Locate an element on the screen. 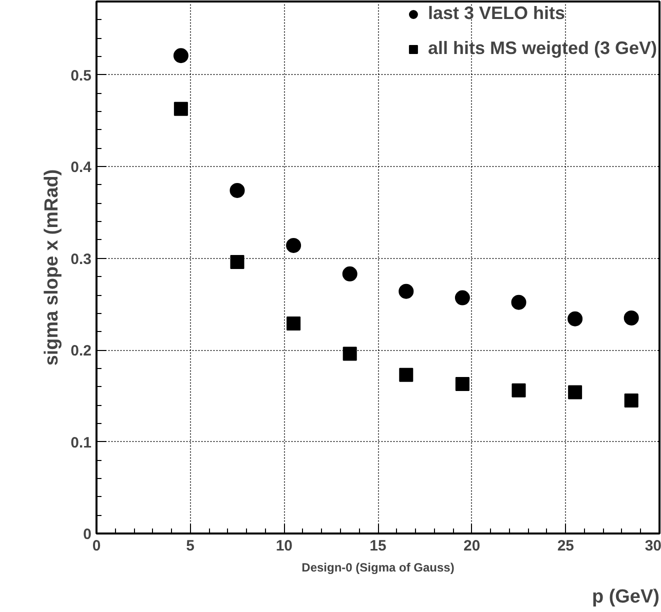 The width and height of the screenshot is (661, 612). x-tick-label: 5 is located at coordinates (190, 546).